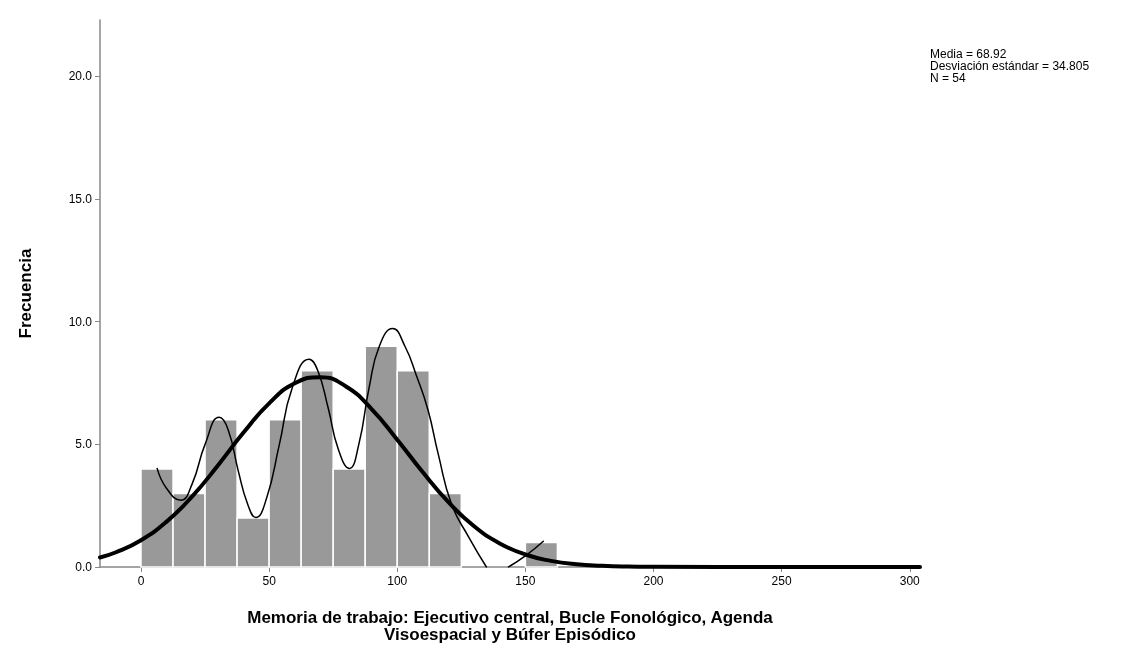  What do you see at coordinates (80, 199) in the screenshot?
I see `y-tick-label: 15.0` at bounding box center [80, 199].